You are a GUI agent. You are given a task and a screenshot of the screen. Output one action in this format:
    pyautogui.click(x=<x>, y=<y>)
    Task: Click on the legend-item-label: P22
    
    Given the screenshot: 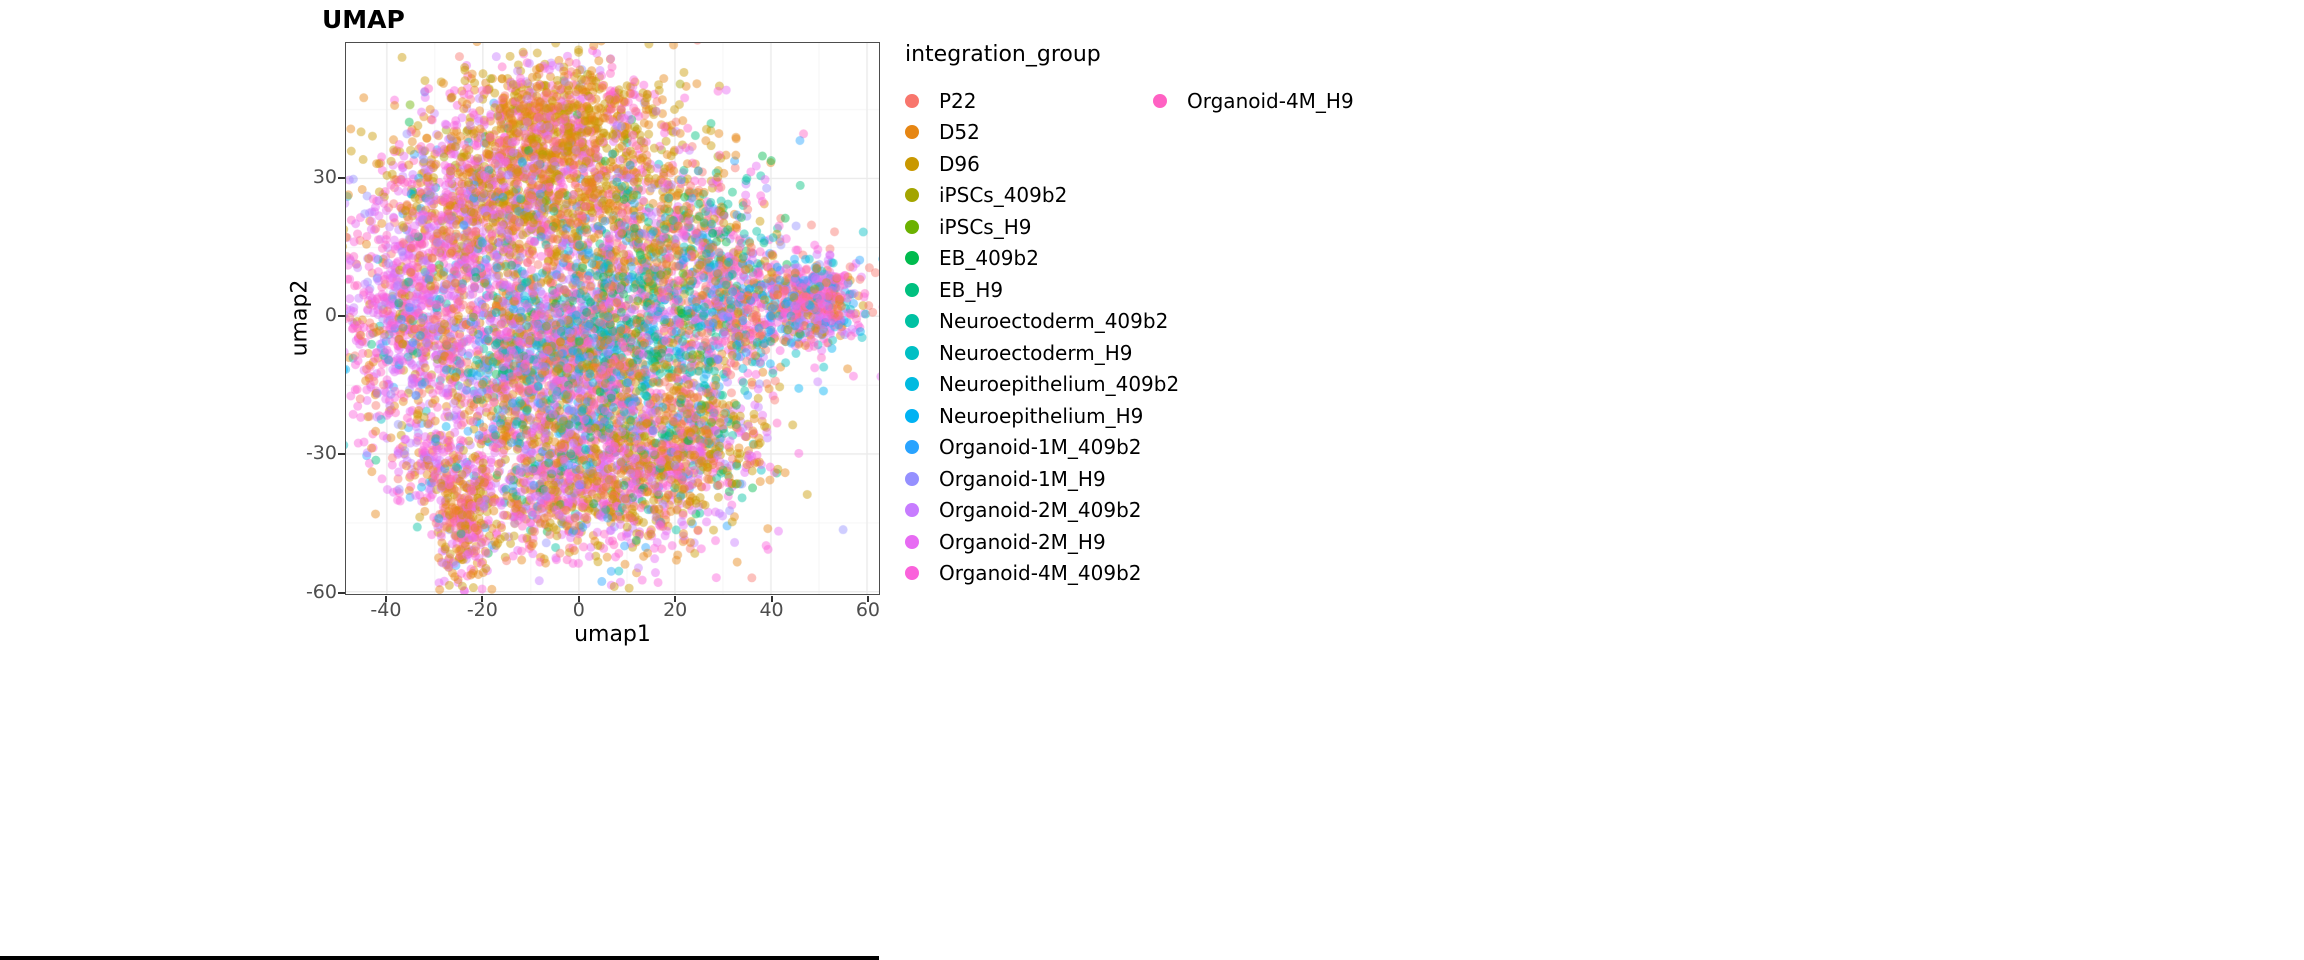 What is the action you would take?
    pyautogui.click(x=958, y=100)
    